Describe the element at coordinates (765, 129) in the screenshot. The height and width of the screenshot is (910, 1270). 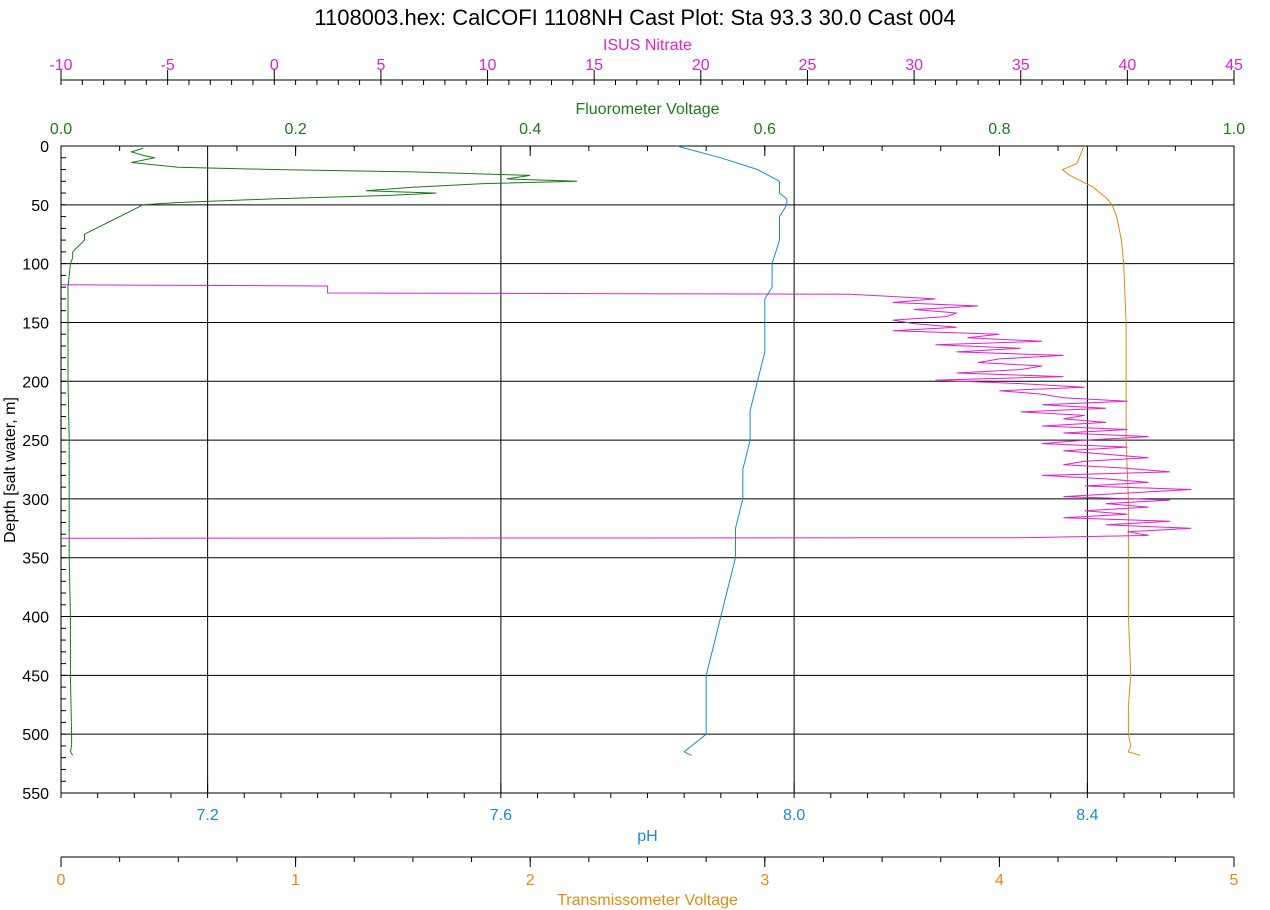
I see `fluor-tick-label: 0.6` at that location.